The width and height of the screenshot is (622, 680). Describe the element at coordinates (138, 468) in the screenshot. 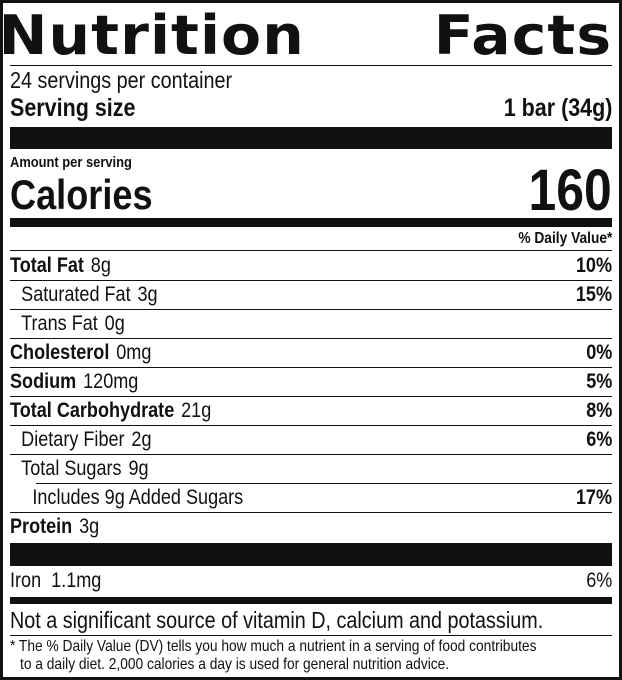

I see `nutrient-amount: 9g` at that location.